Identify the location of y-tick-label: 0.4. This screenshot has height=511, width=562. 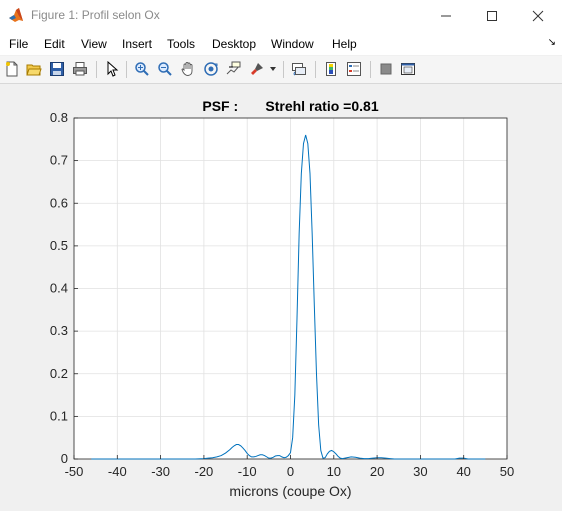
(59, 288).